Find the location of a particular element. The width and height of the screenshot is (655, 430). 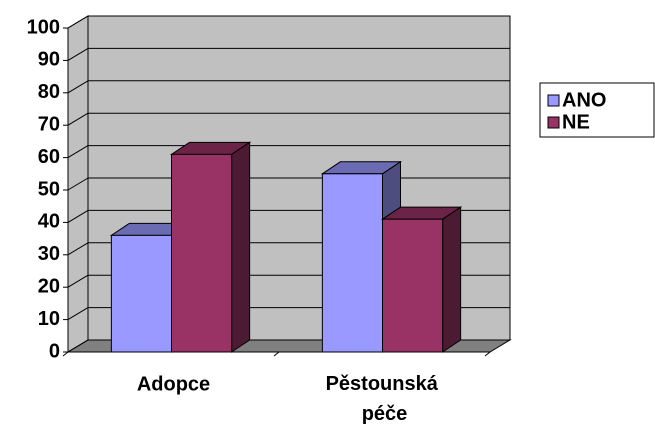

y-tick-label: 60 is located at coordinates (49, 157).